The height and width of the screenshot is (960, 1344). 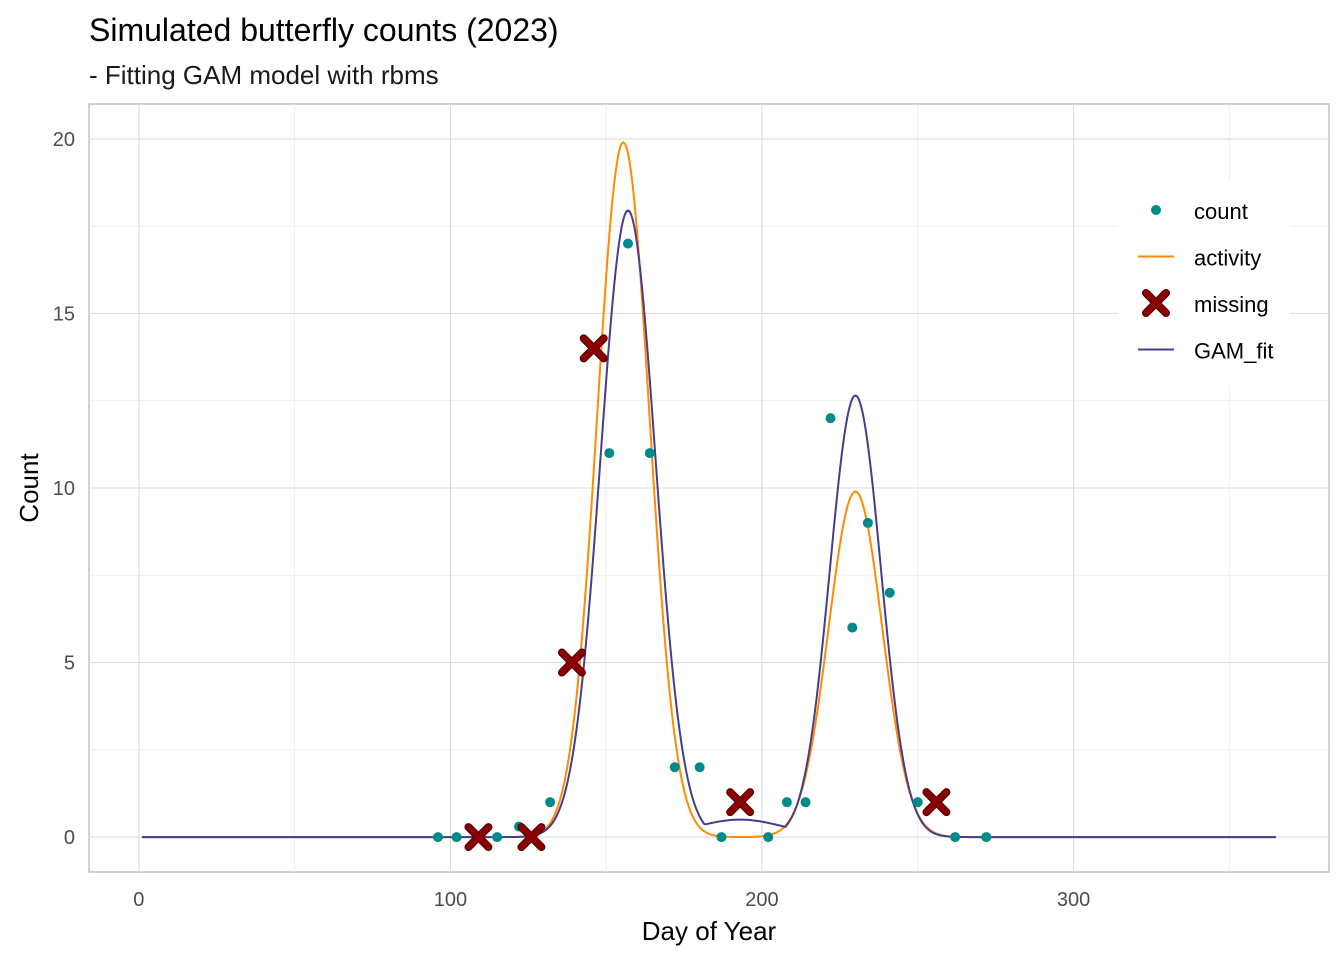 I want to click on legend-background, so click(x=1204, y=283).